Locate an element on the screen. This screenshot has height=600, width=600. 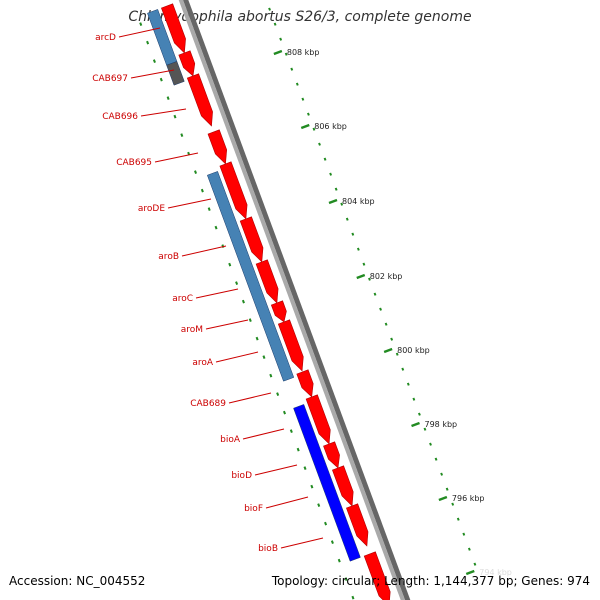
kbp-label: 802 kbp is located at coordinates (386, 276).